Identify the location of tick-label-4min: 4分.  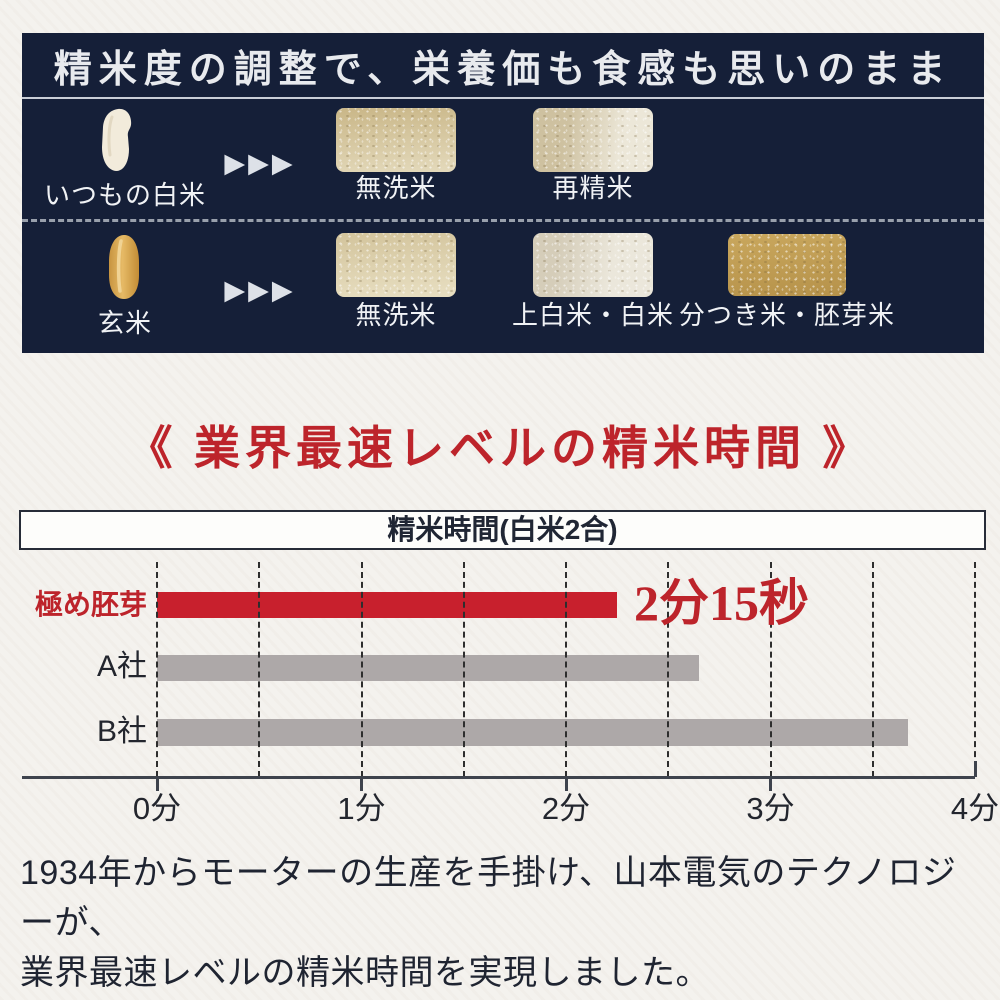
(975, 808).